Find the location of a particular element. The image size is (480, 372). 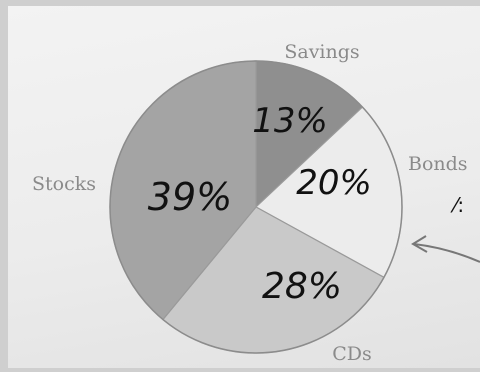

slice-label-cds: CDs is located at coordinates (352, 354).